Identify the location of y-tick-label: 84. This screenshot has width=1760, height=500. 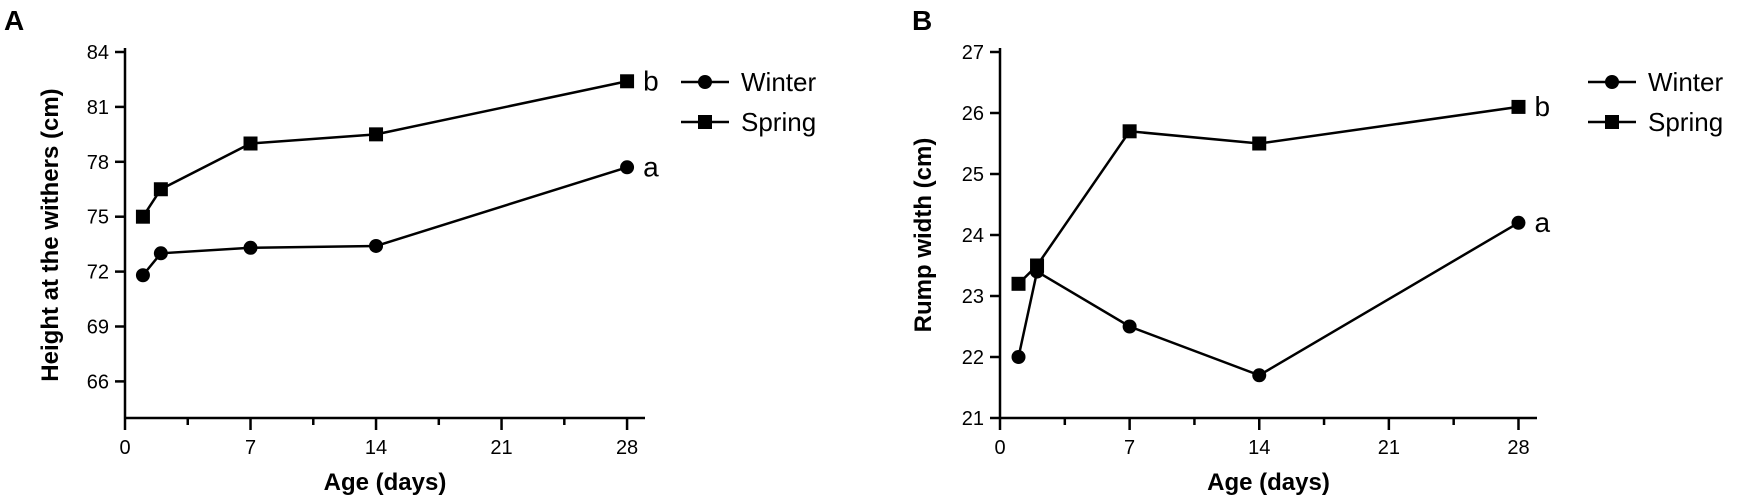
(98, 53).